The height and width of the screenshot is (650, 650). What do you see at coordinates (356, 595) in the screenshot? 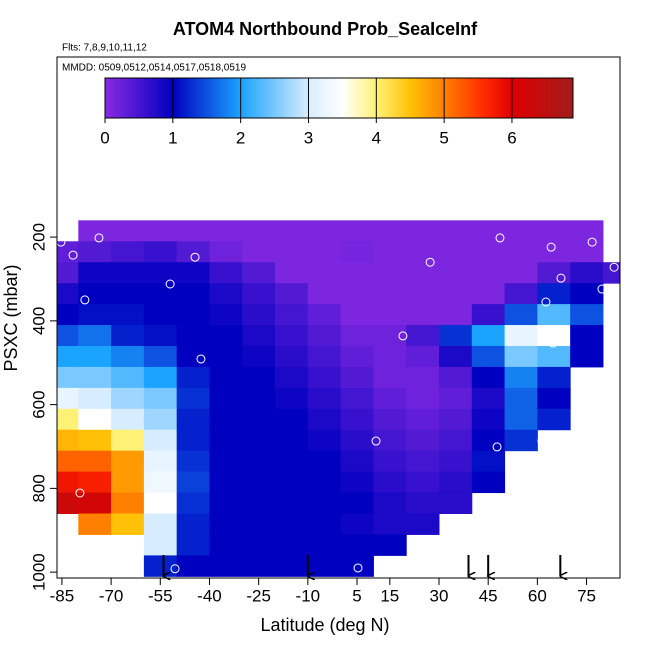
I see `x-tick-label: 5` at bounding box center [356, 595].